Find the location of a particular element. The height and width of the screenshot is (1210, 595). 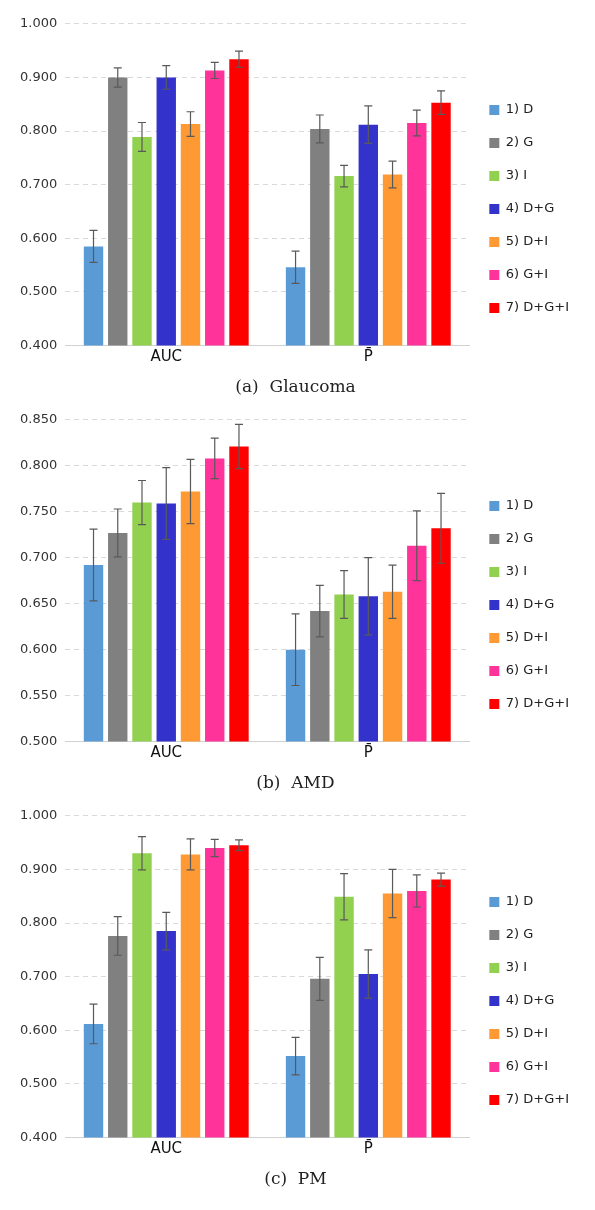

y-tick-label: 0.550 is located at coordinates (39, 694).